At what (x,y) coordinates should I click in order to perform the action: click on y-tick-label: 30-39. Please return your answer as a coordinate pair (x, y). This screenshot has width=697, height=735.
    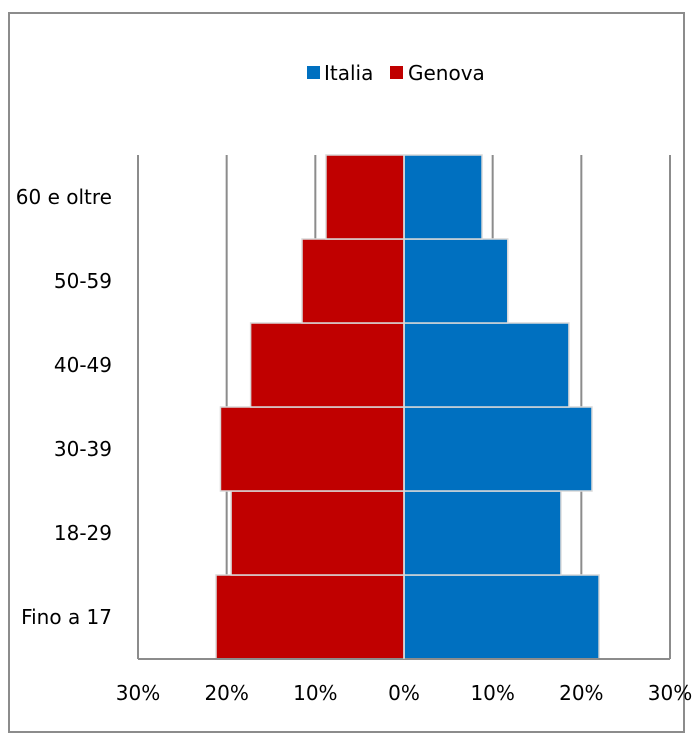
    Looking at the image, I should click on (83, 449).